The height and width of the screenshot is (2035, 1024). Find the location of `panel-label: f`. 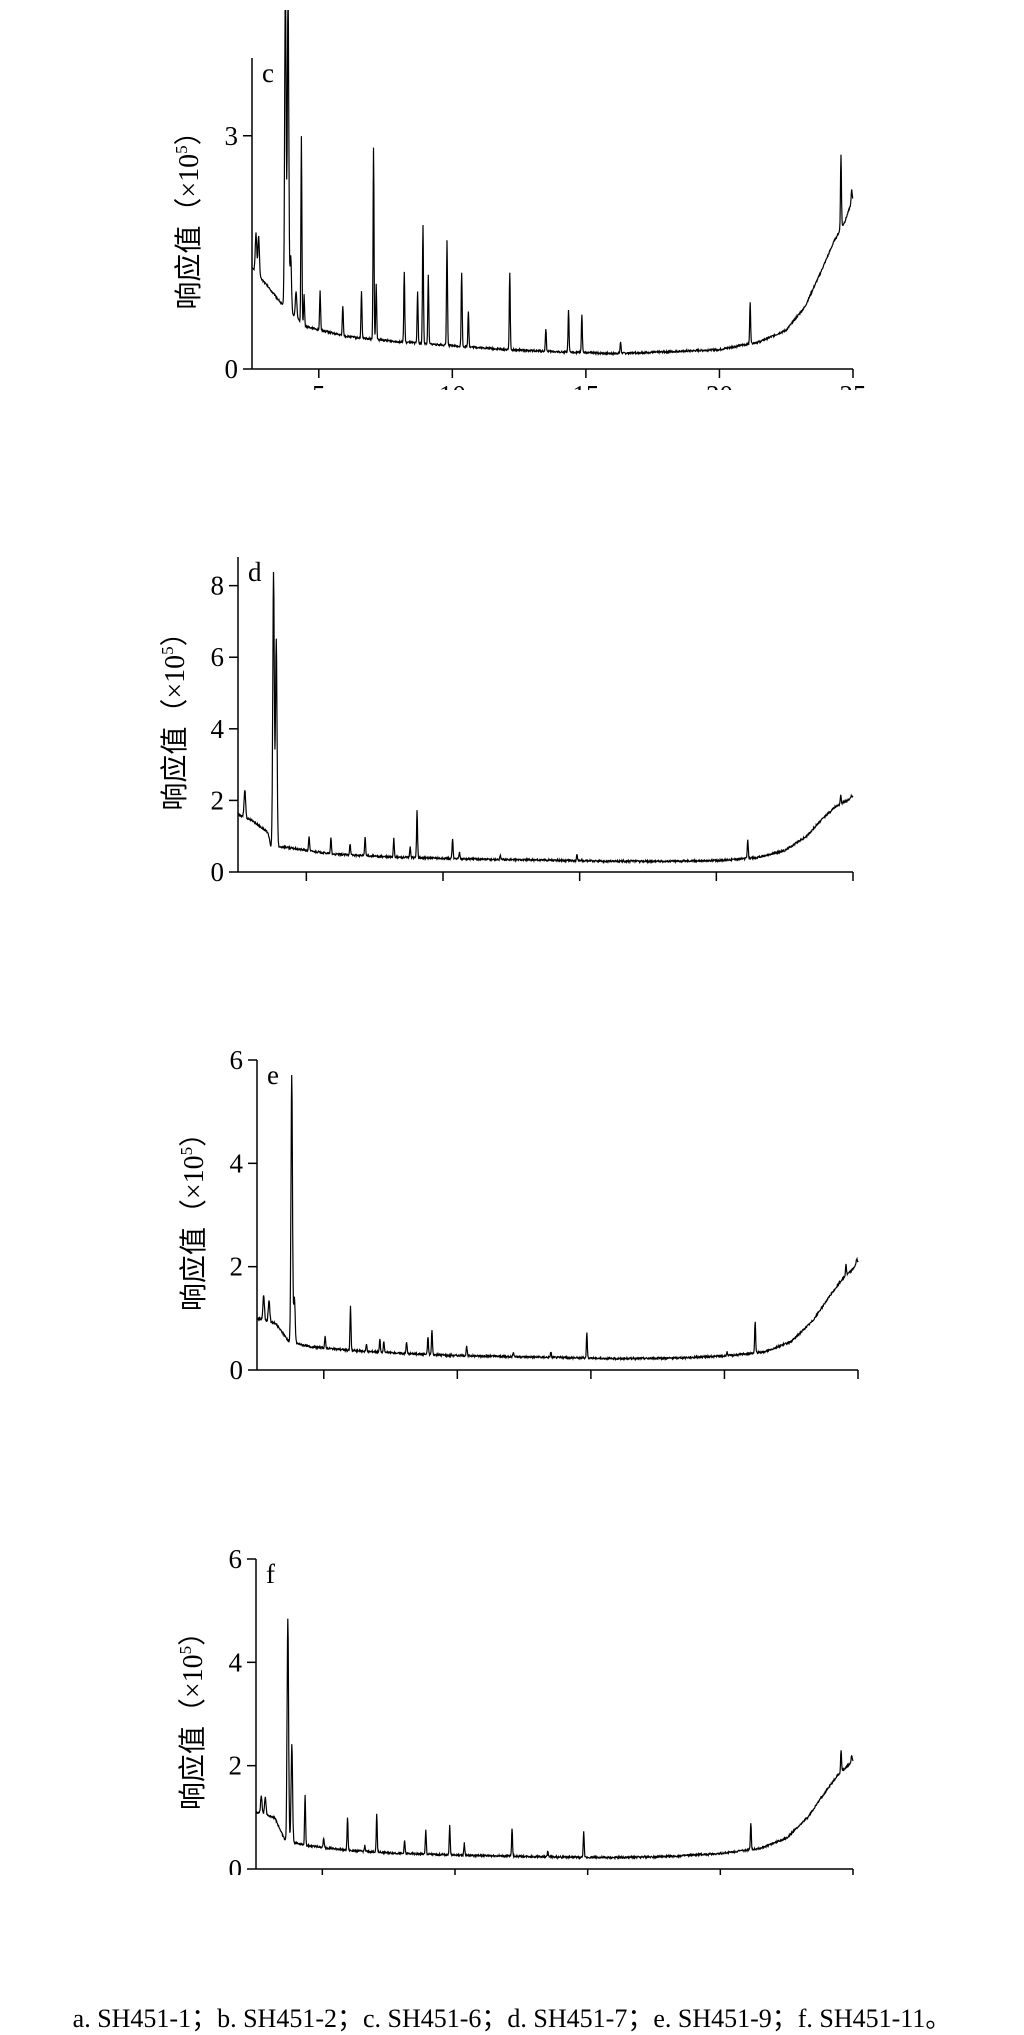

panel-label: f is located at coordinates (270, 1574).